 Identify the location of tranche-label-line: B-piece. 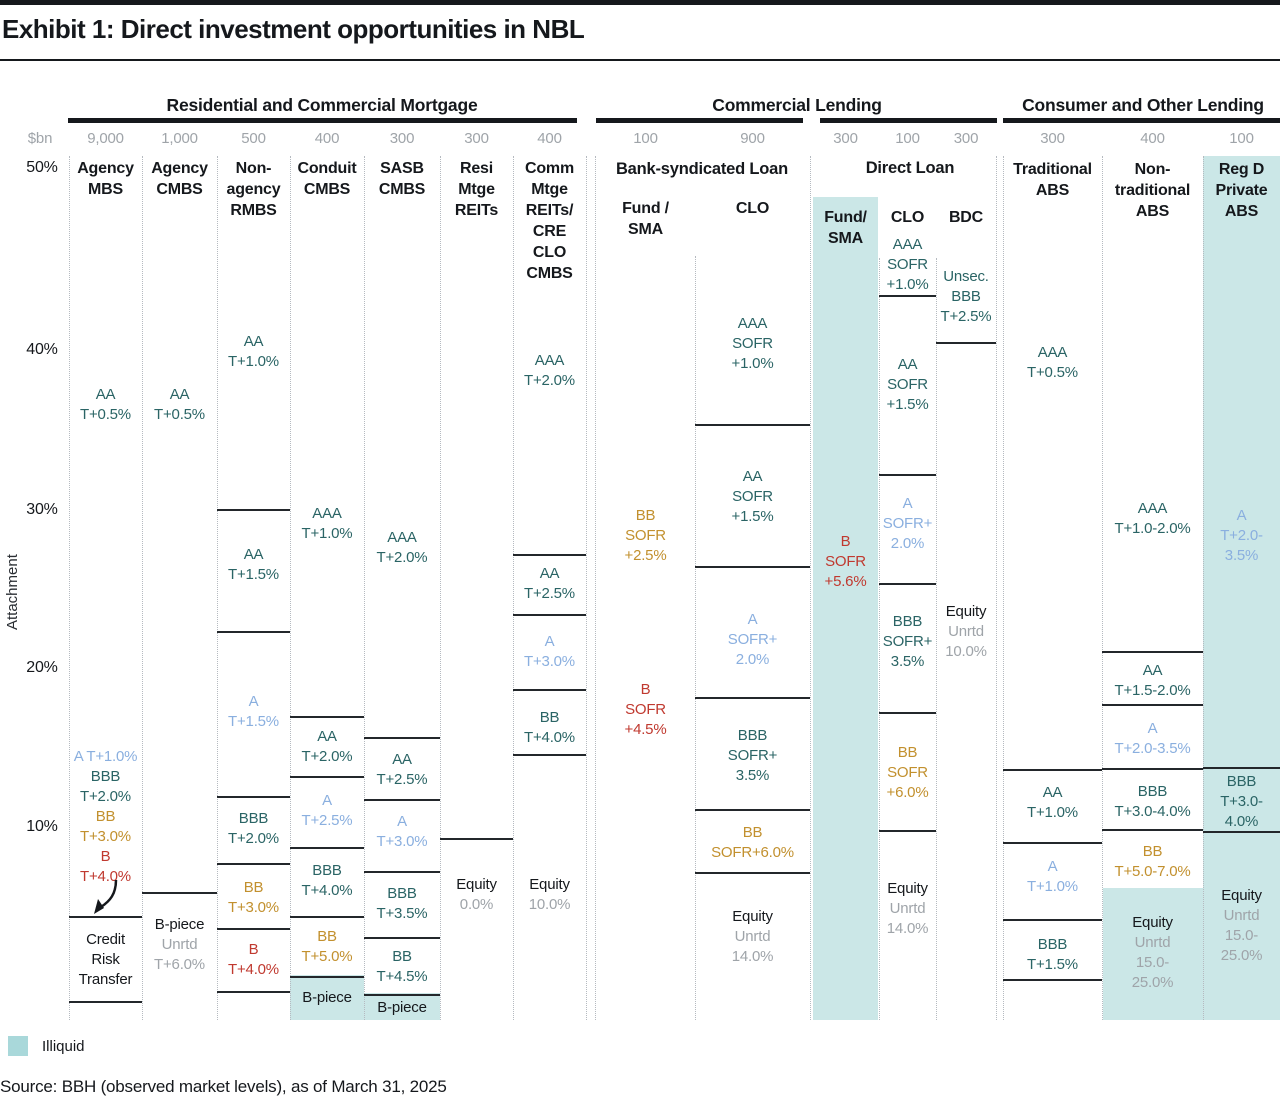
(327, 997).